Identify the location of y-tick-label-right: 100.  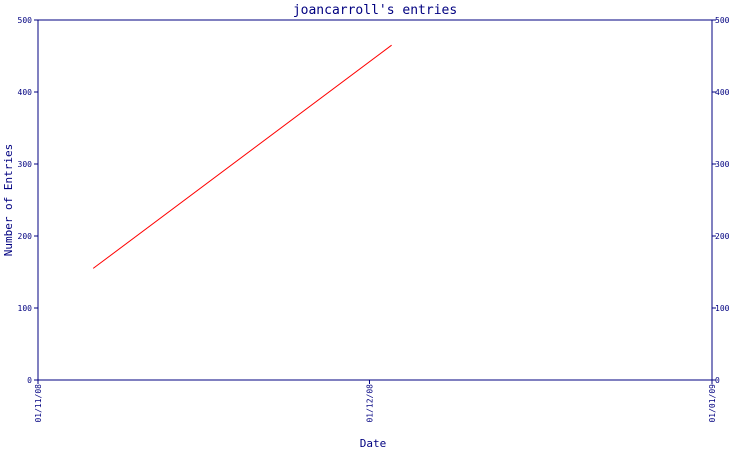
(722, 308).